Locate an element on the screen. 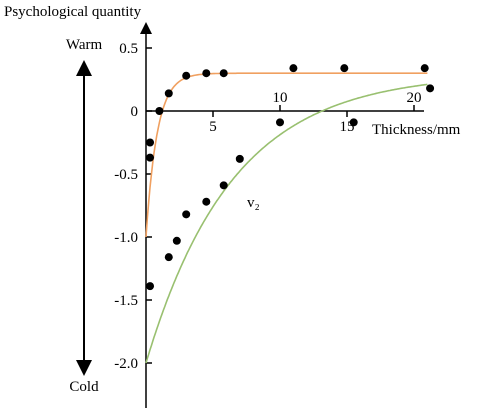 The width and height of the screenshot is (480, 408). x-tick-label: 20 is located at coordinates (414, 98).